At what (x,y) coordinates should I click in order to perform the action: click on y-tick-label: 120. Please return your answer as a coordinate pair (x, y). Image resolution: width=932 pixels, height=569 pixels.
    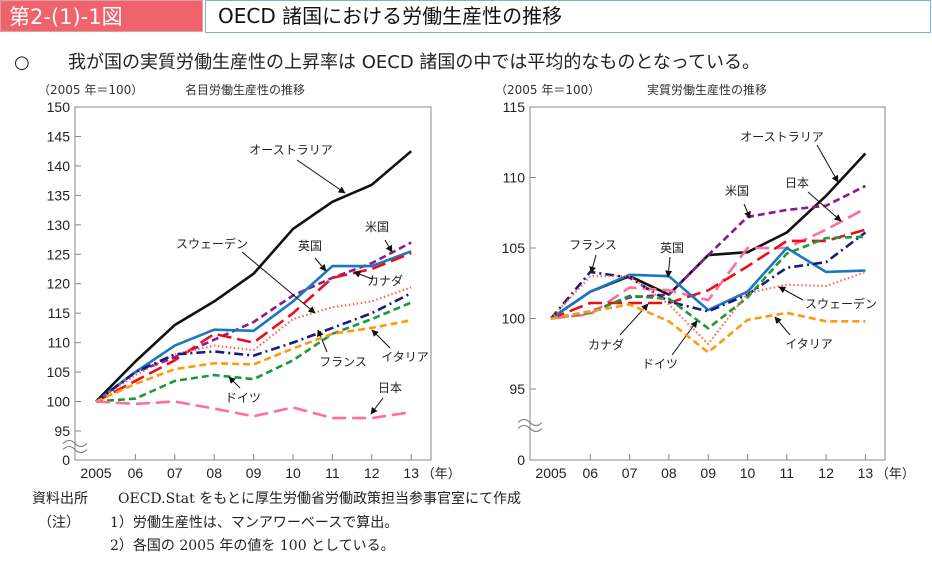
    Looking at the image, I should click on (59, 284).